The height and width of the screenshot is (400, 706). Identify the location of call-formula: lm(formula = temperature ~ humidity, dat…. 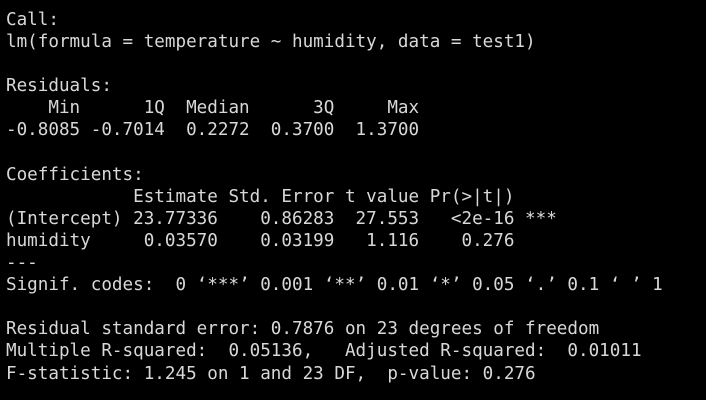
(271, 42).